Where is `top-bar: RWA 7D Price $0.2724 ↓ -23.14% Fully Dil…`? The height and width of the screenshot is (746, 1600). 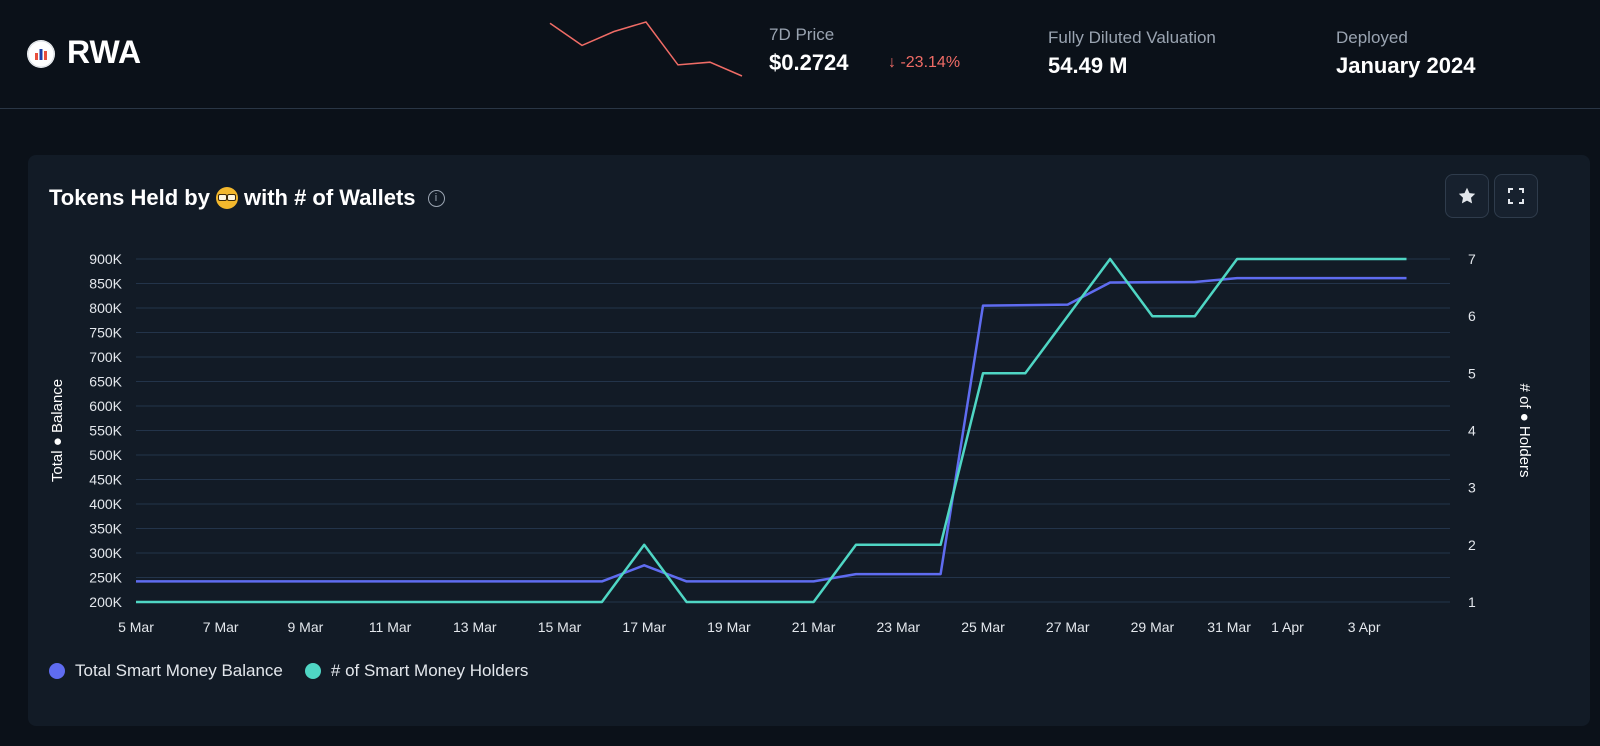
top-bar: RWA 7D Price $0.2724 ↓ -23.14% Fully Dil… is located at coordinates (800, 54).